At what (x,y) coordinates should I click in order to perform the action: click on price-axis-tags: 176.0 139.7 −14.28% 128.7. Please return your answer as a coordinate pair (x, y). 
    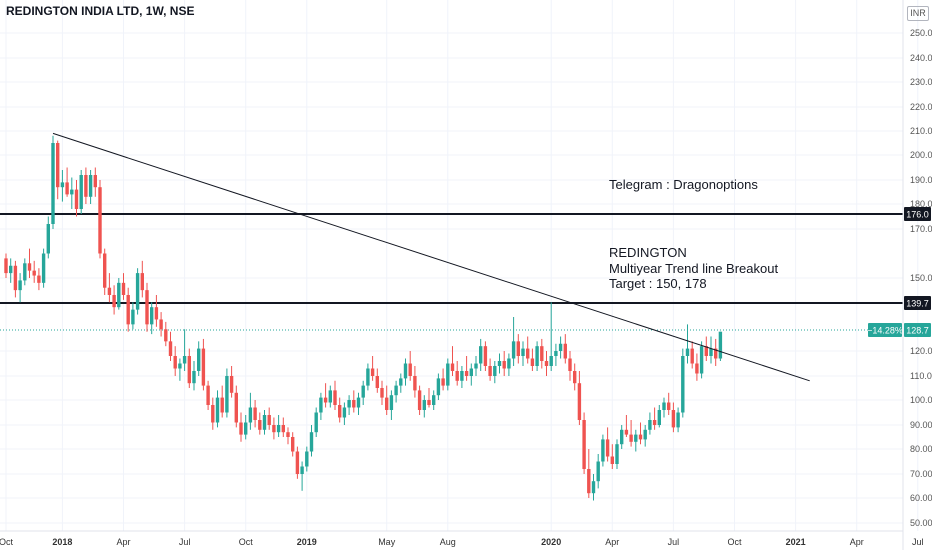
    Looking at the image, I should click on (899, 272).